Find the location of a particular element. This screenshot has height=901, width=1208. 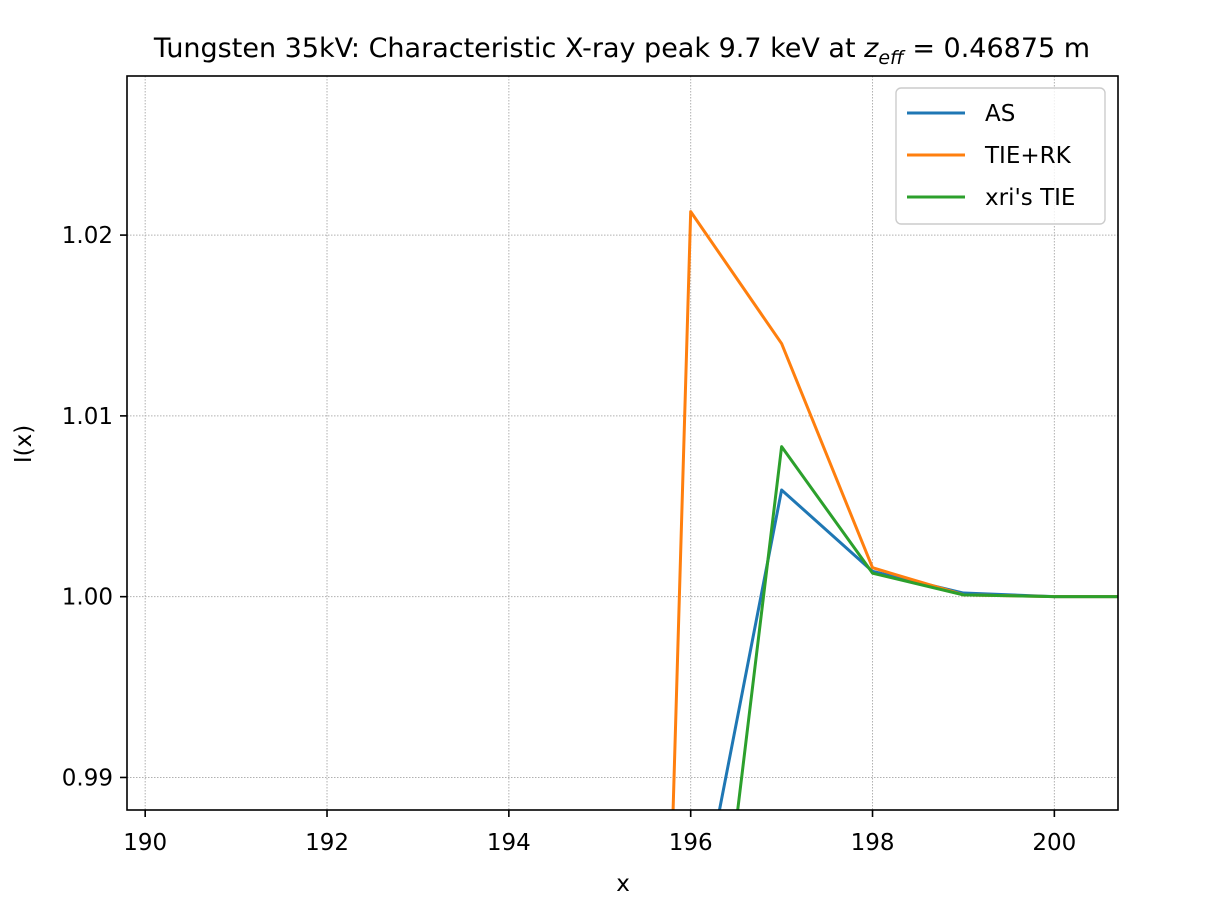

x-axis-label: x is located at coordinates (623, 884).